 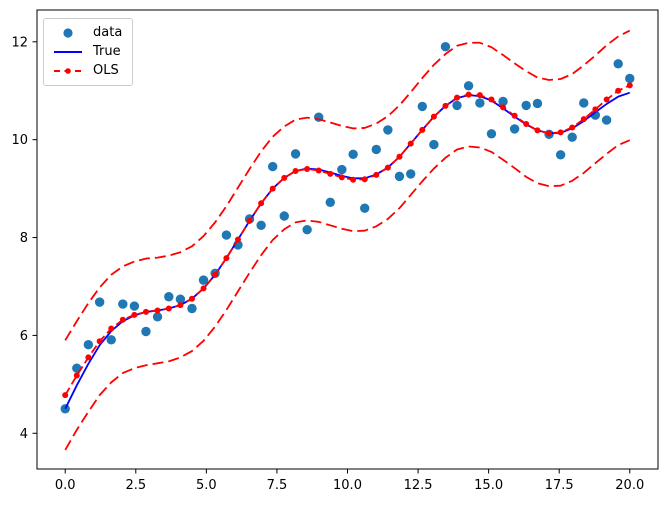 What do you see at coordinates (68, 71) in the screenshot?
I see `dashed-dot-line-icon` at bounding box center [68, 71].